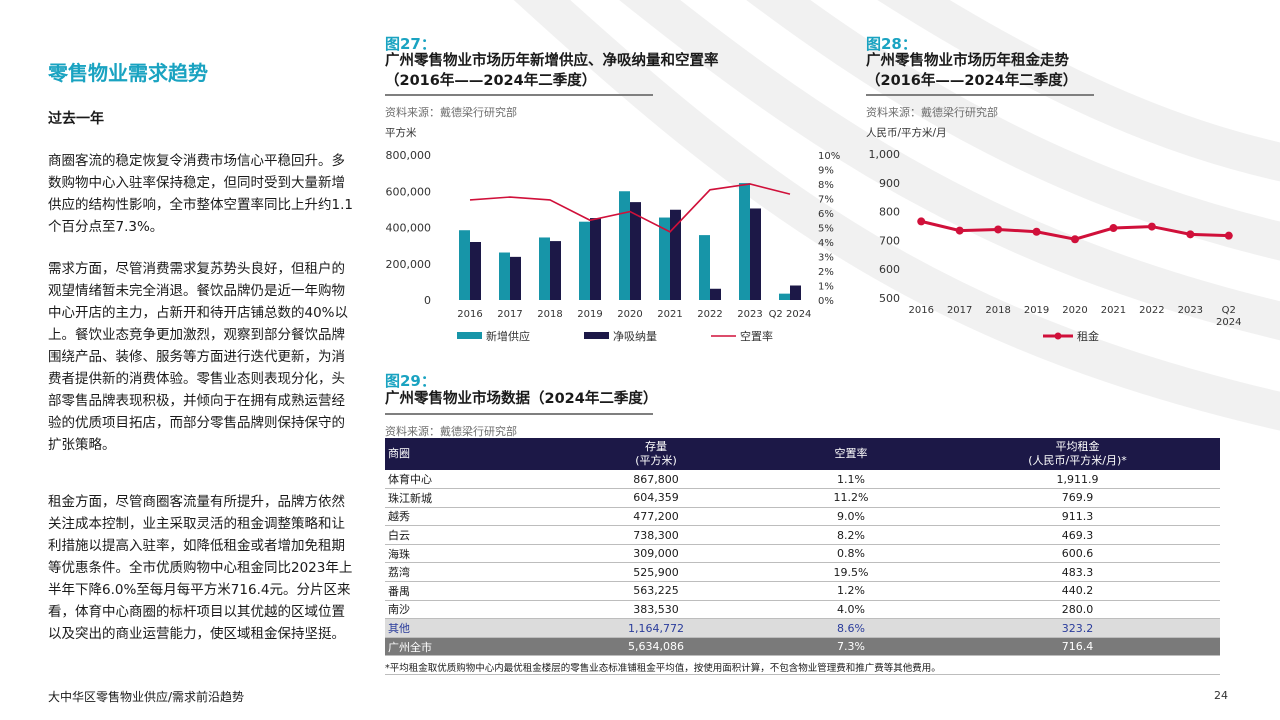 The image size is (1280, 720). Describe the element at coordinates (519, 414) in the screenshot. I see `fig29-rule` at that location.